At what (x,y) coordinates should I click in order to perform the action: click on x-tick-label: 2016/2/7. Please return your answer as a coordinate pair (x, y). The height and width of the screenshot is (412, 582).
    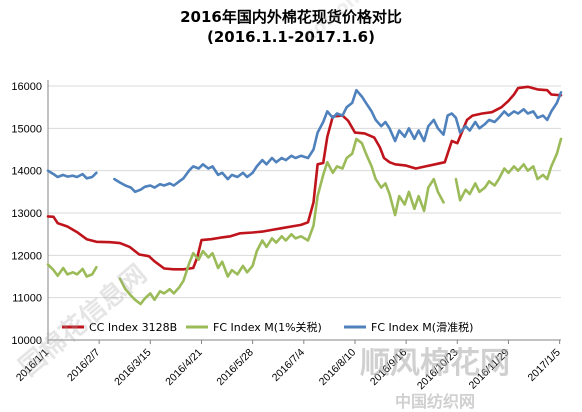
    Looking at the image, I should click on (83, 364).